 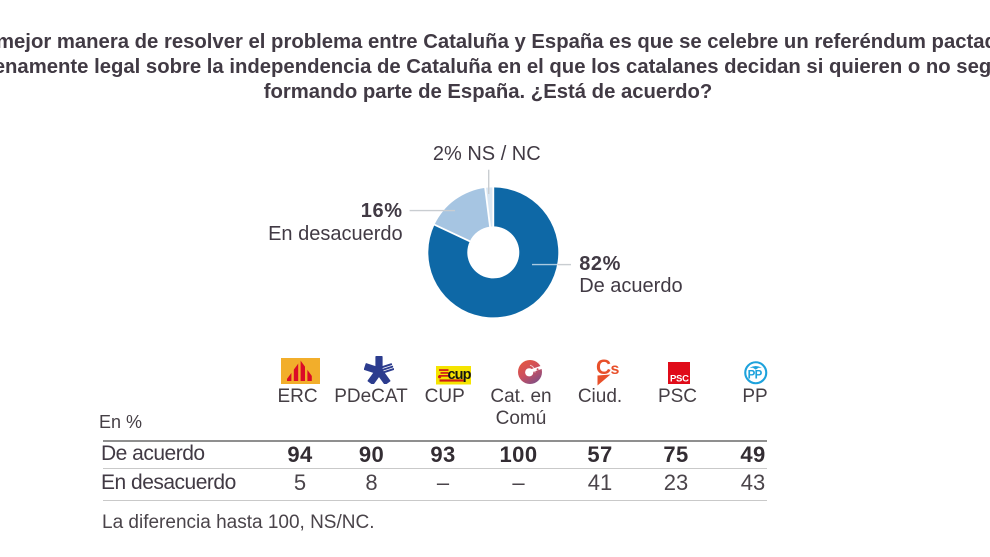 What do you see at coordinates (459, 375) in the screenshot?
I see `svg-text: cup` at bounding box center [459, 375].